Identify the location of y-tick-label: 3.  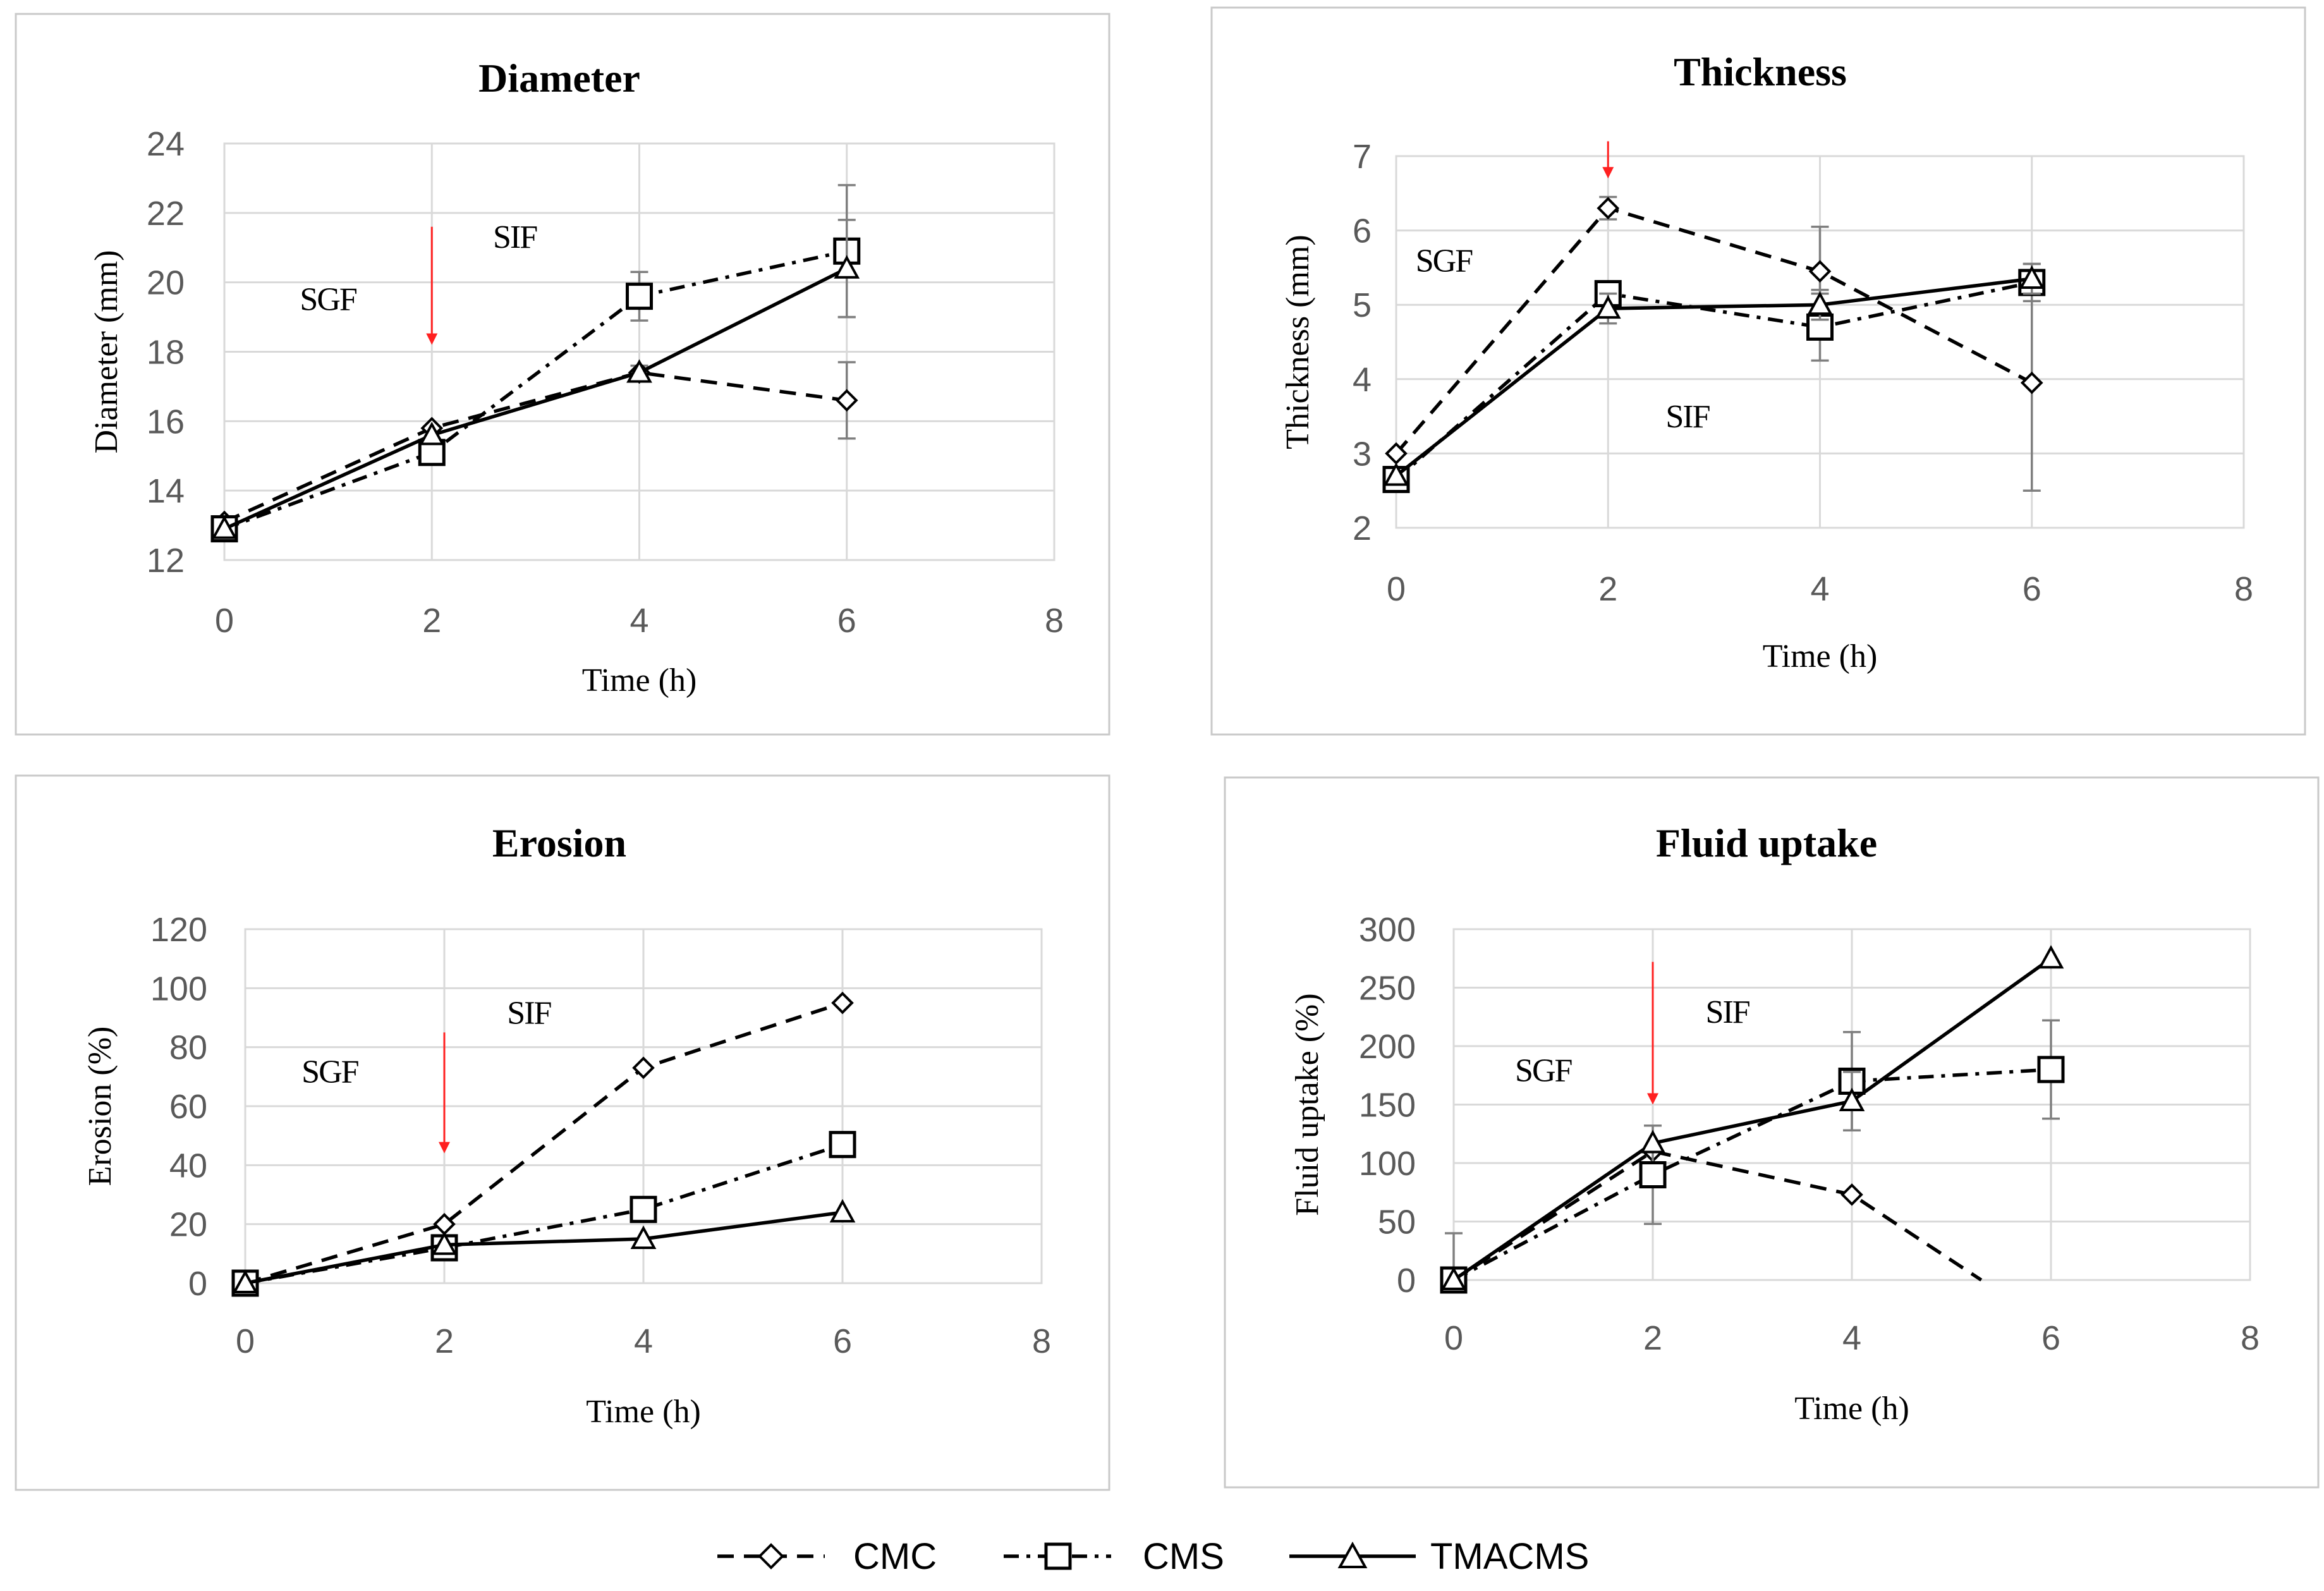
(1362, 454).